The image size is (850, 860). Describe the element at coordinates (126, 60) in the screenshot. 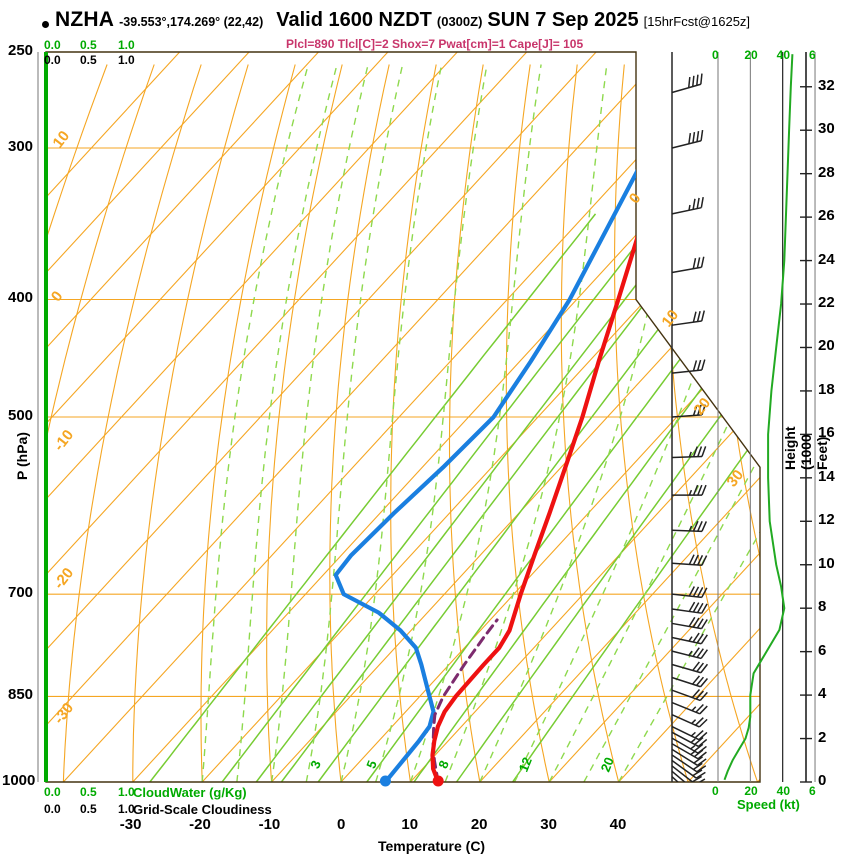

I see `cloudiness-tick-top: 1.0` at that location.